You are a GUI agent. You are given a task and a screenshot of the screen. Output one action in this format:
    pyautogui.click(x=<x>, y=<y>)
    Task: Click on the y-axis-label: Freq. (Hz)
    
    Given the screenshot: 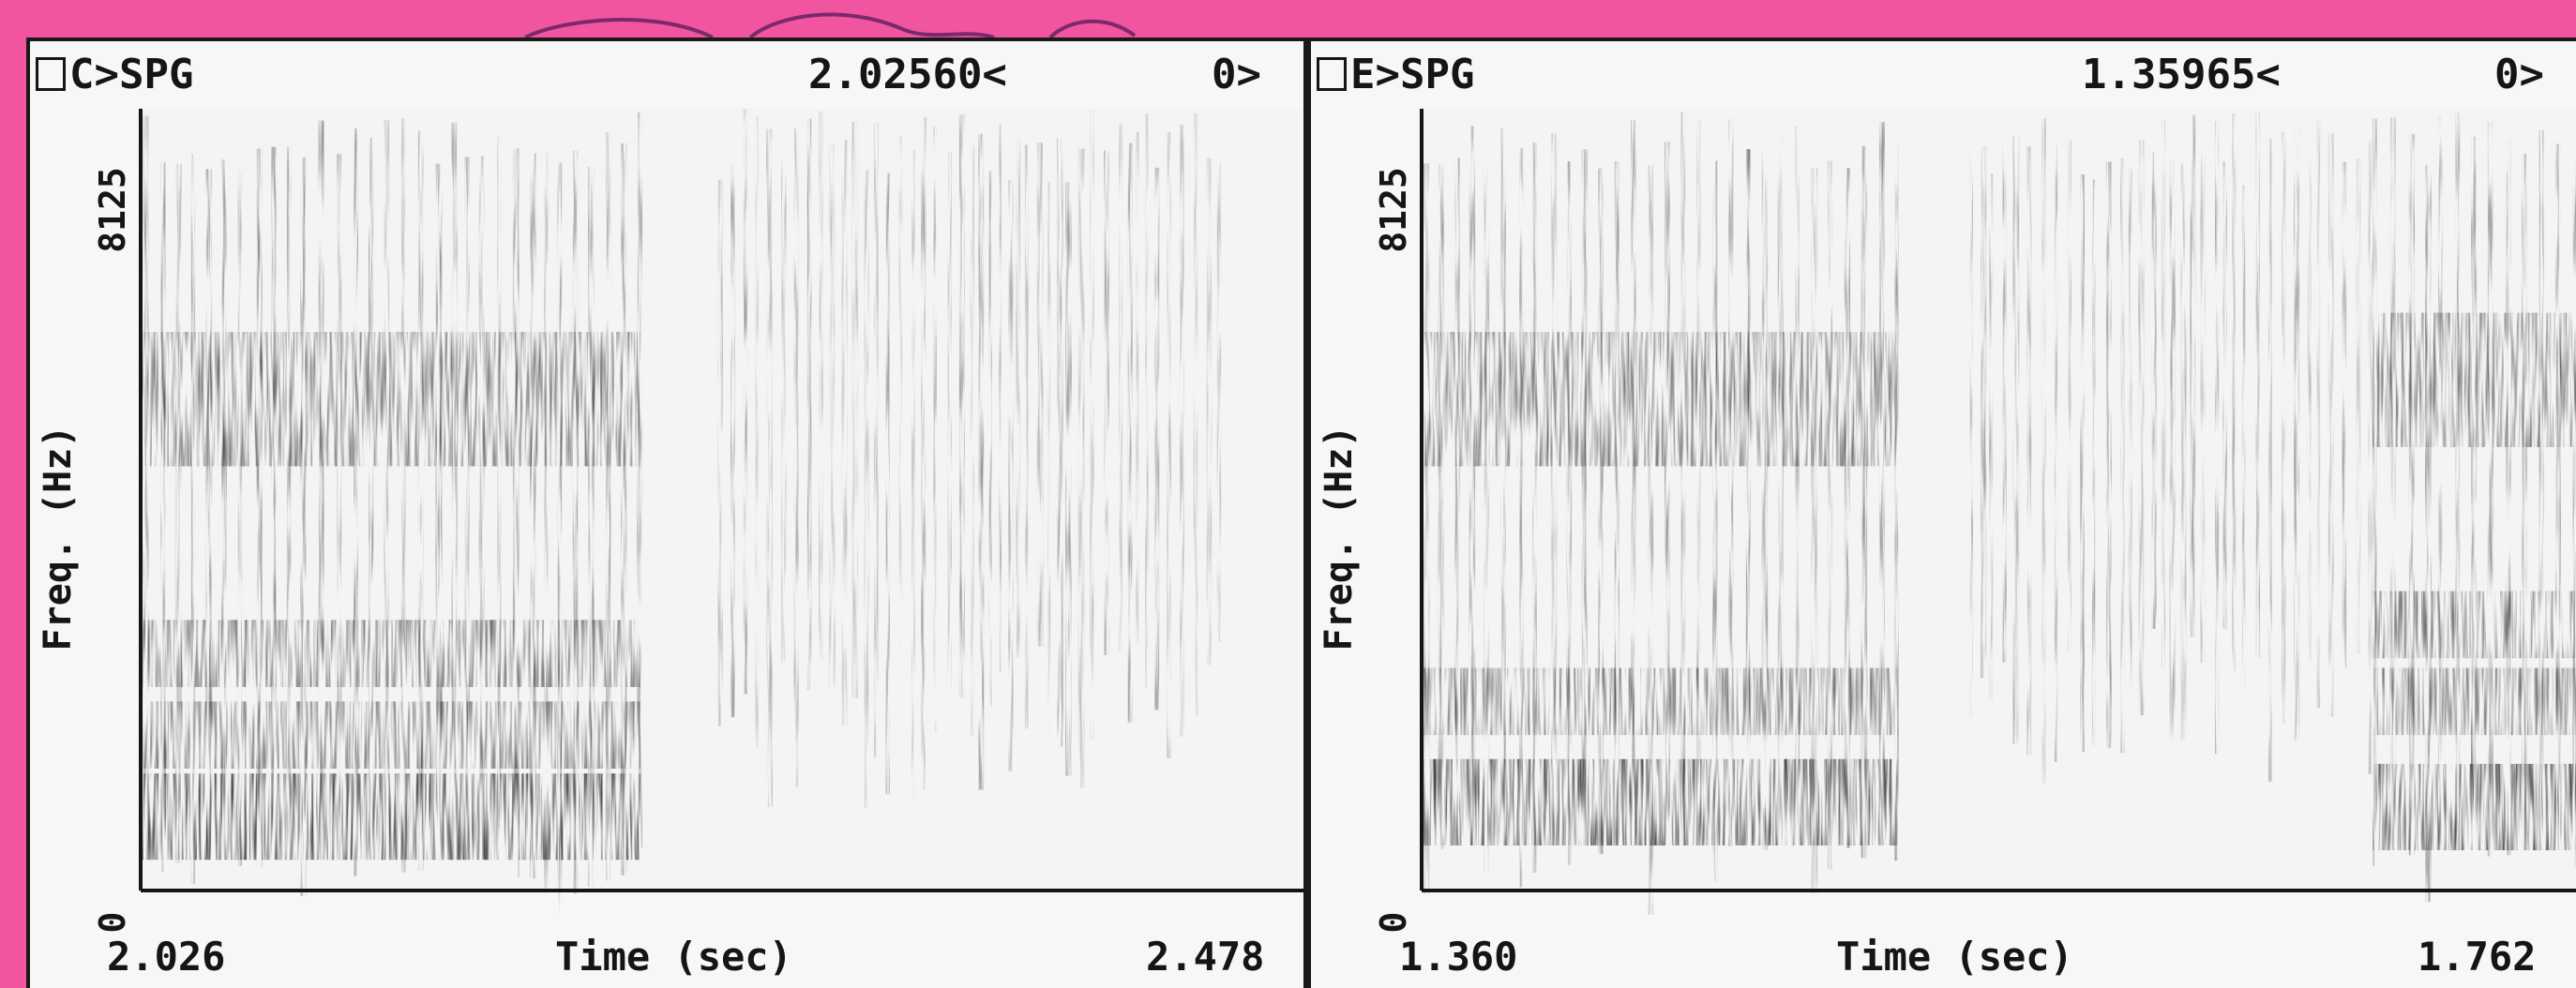 What is the action you would take?
    pyautogui.click(x=58, y=538)
    